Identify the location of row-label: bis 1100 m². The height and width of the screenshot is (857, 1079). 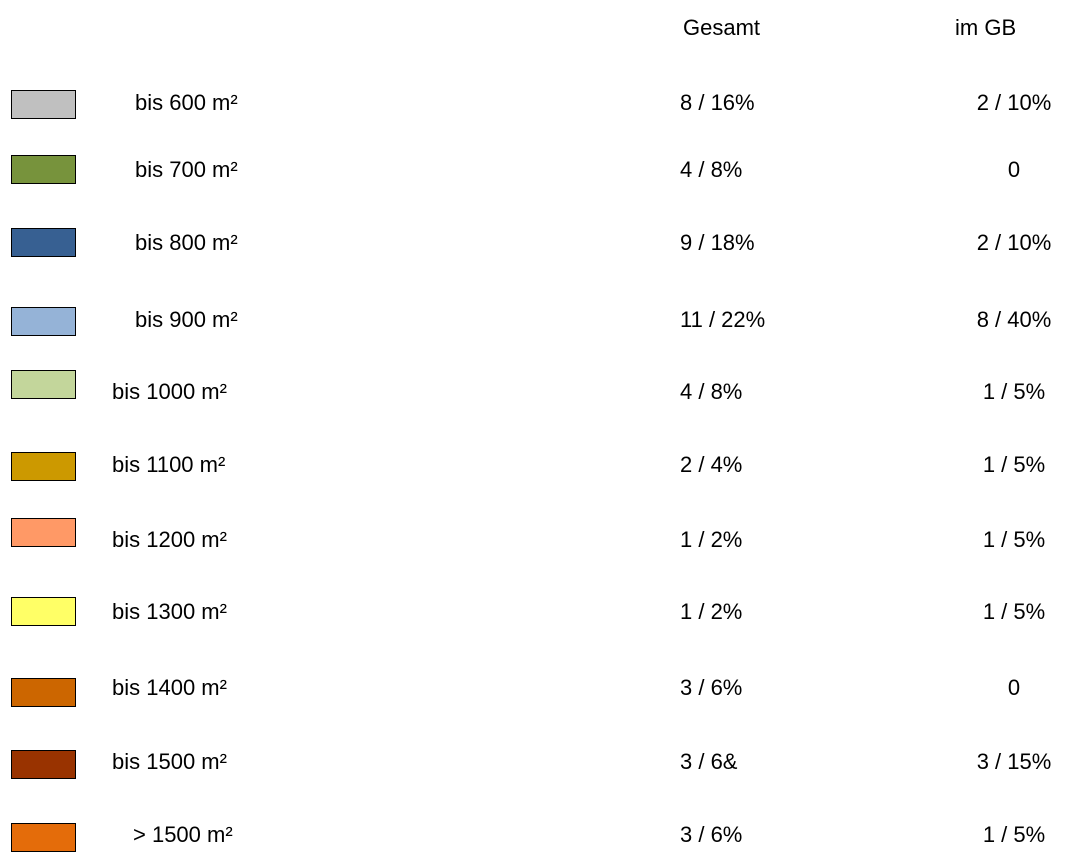
(169, 464).